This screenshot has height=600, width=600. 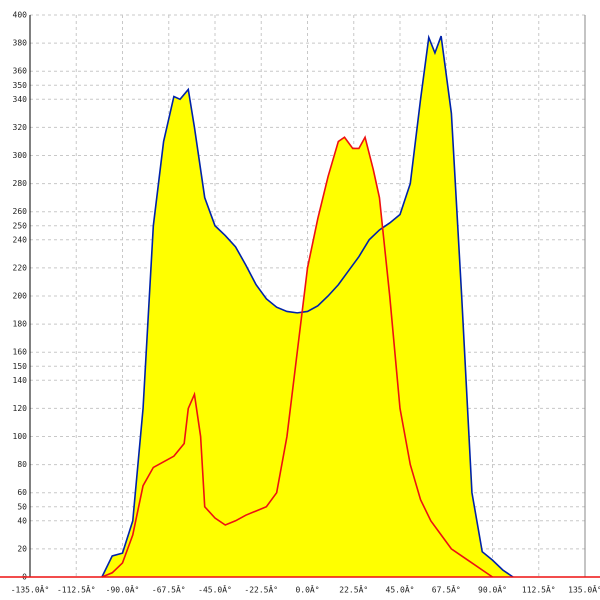 I want to click on y-tick-label: 400, so click(x=20, y=15).